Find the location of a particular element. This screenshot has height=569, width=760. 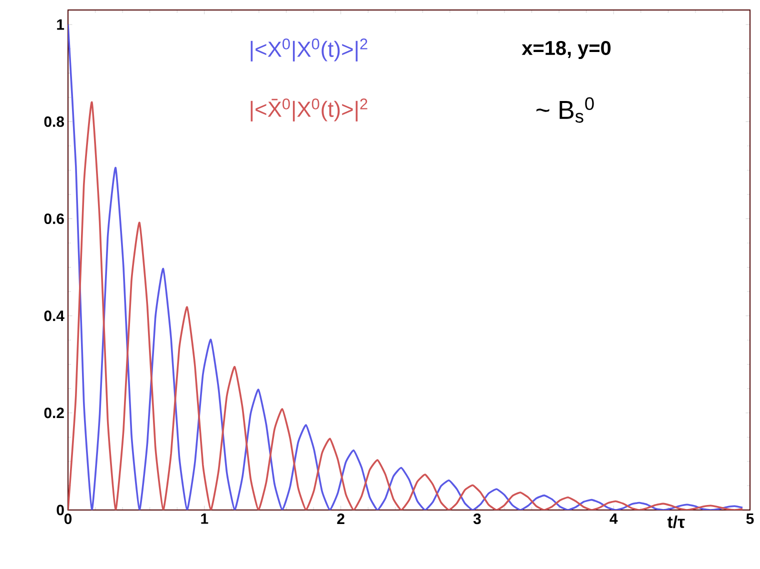

x-tick-label: 1 is located at coordinates (204, 519).